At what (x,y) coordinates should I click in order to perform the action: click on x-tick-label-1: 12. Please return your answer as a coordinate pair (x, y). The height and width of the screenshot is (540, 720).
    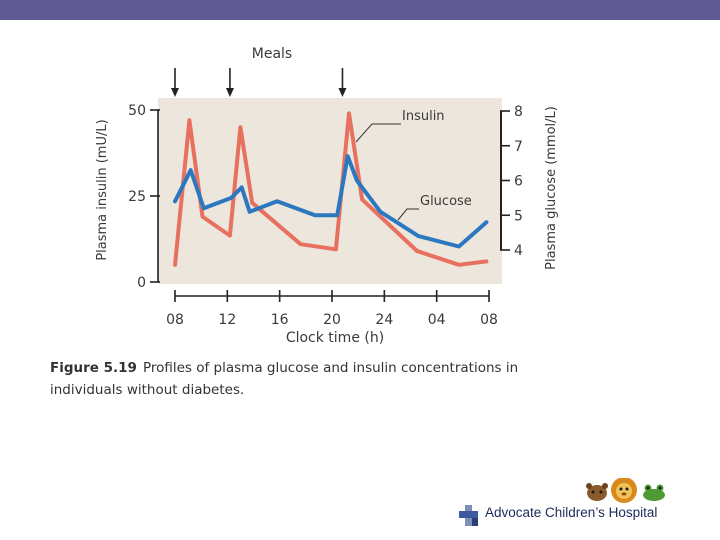
    Looking at the image, I should click on (227, 320).